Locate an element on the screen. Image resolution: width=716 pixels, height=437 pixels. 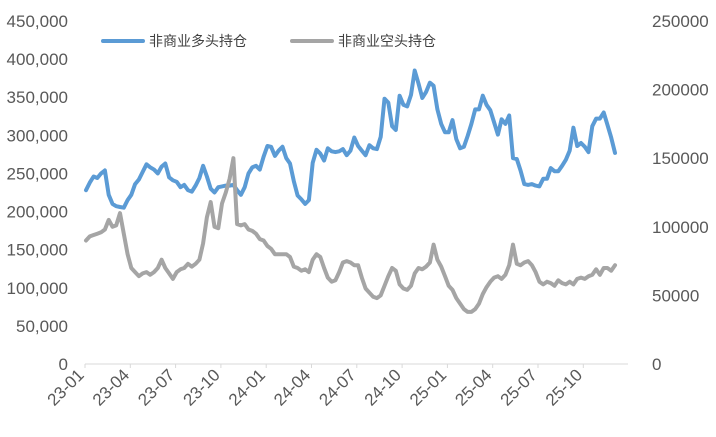
x-tick-label: 24-07 is located at coordinates (337, 387).